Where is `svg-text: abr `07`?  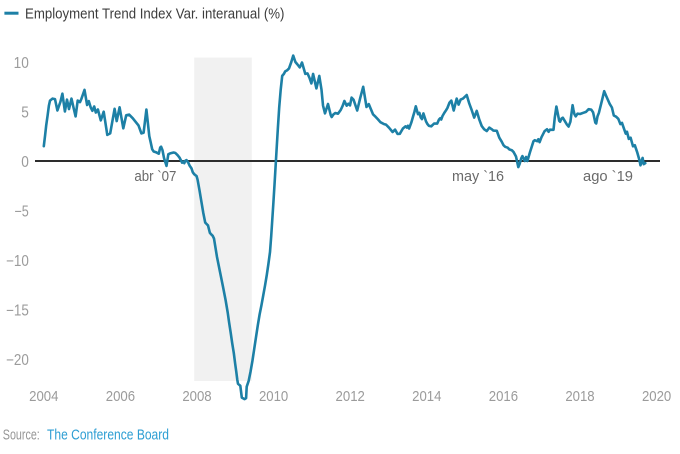 svg-text: abr `07 is located at coordinates (155, 177).